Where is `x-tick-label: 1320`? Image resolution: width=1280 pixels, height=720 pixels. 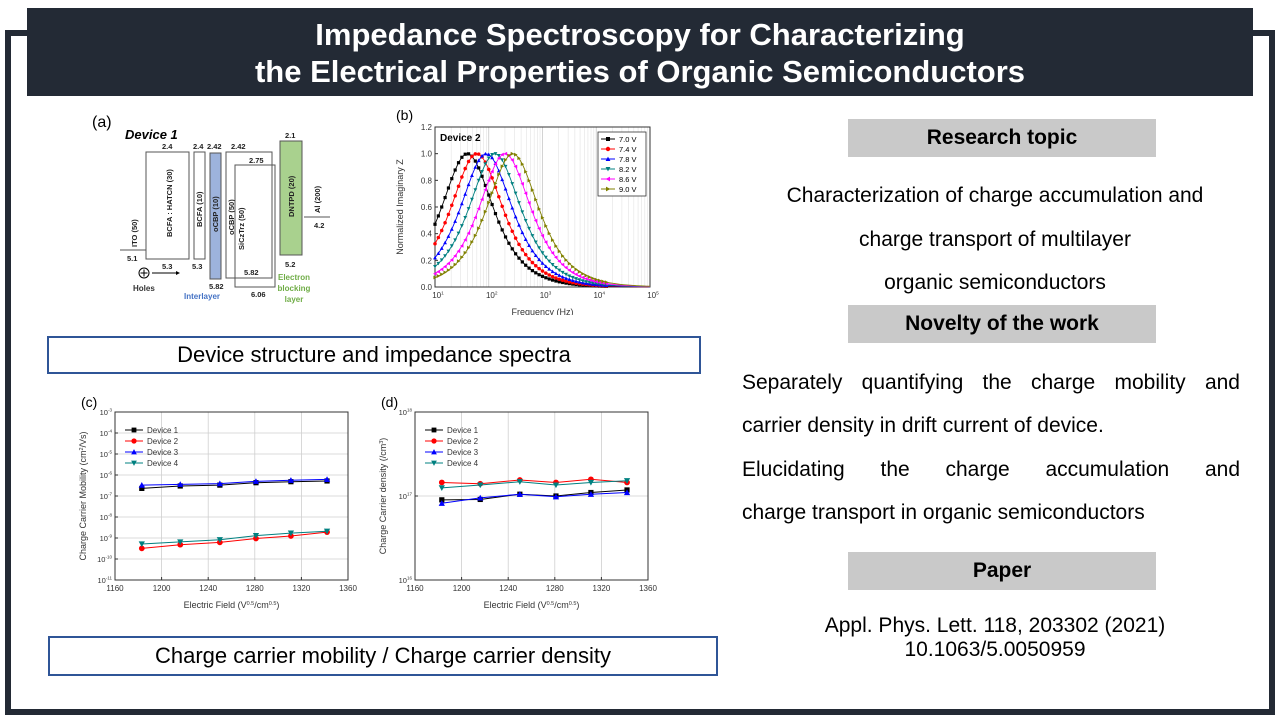 x-tick-label: 1320 is located at coordinates (302, 588).